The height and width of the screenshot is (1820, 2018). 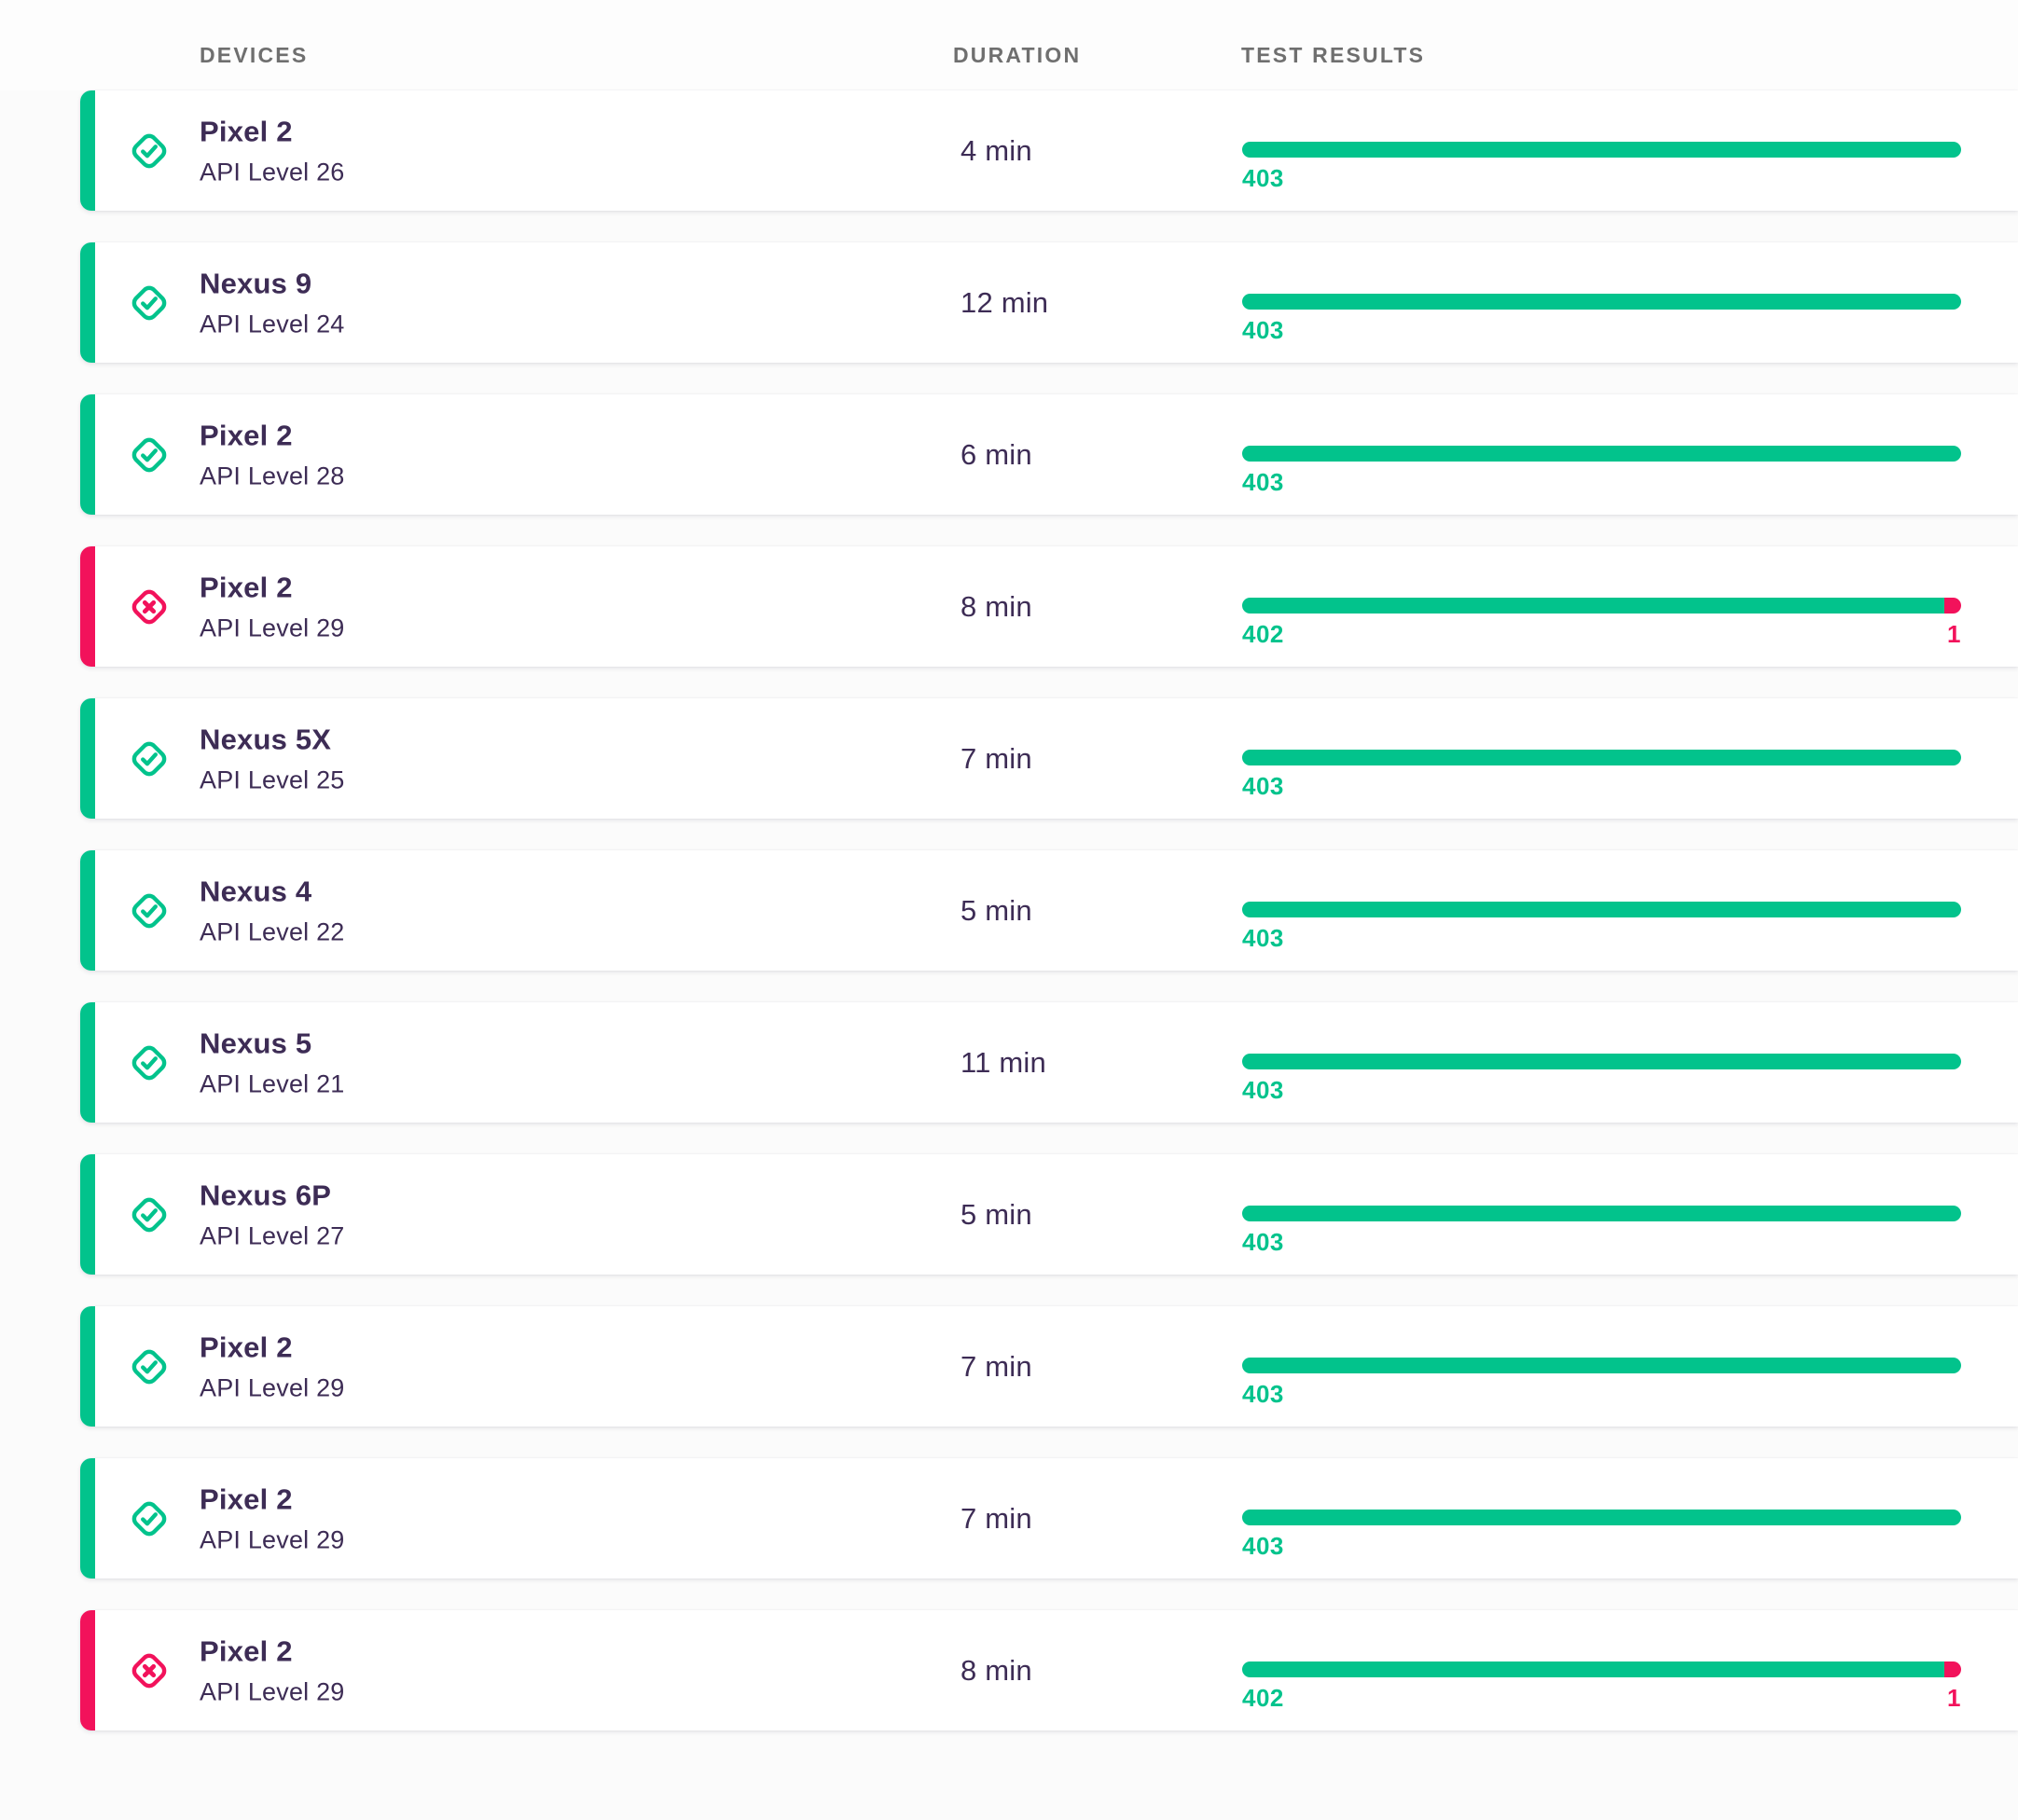 What do you see at coordinates (1018, 55) in the screenshot?
I see `column-header-duration: DURATION` at bounding box center [1018, 55].